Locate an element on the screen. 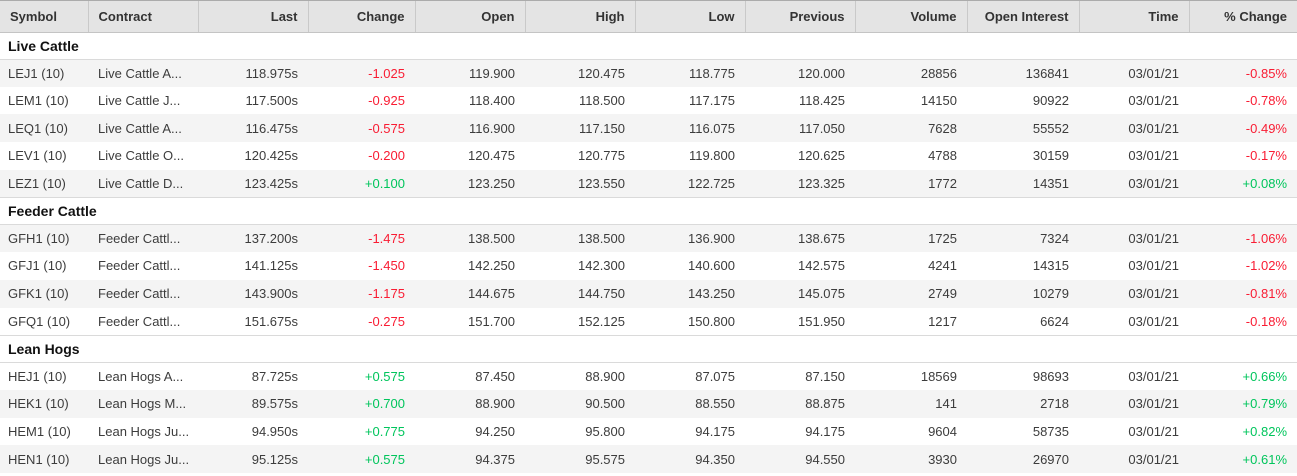 The width and height of the screenshot is (1297, 476). previous-cell: 94.175 is located at coordinates (800, 431).